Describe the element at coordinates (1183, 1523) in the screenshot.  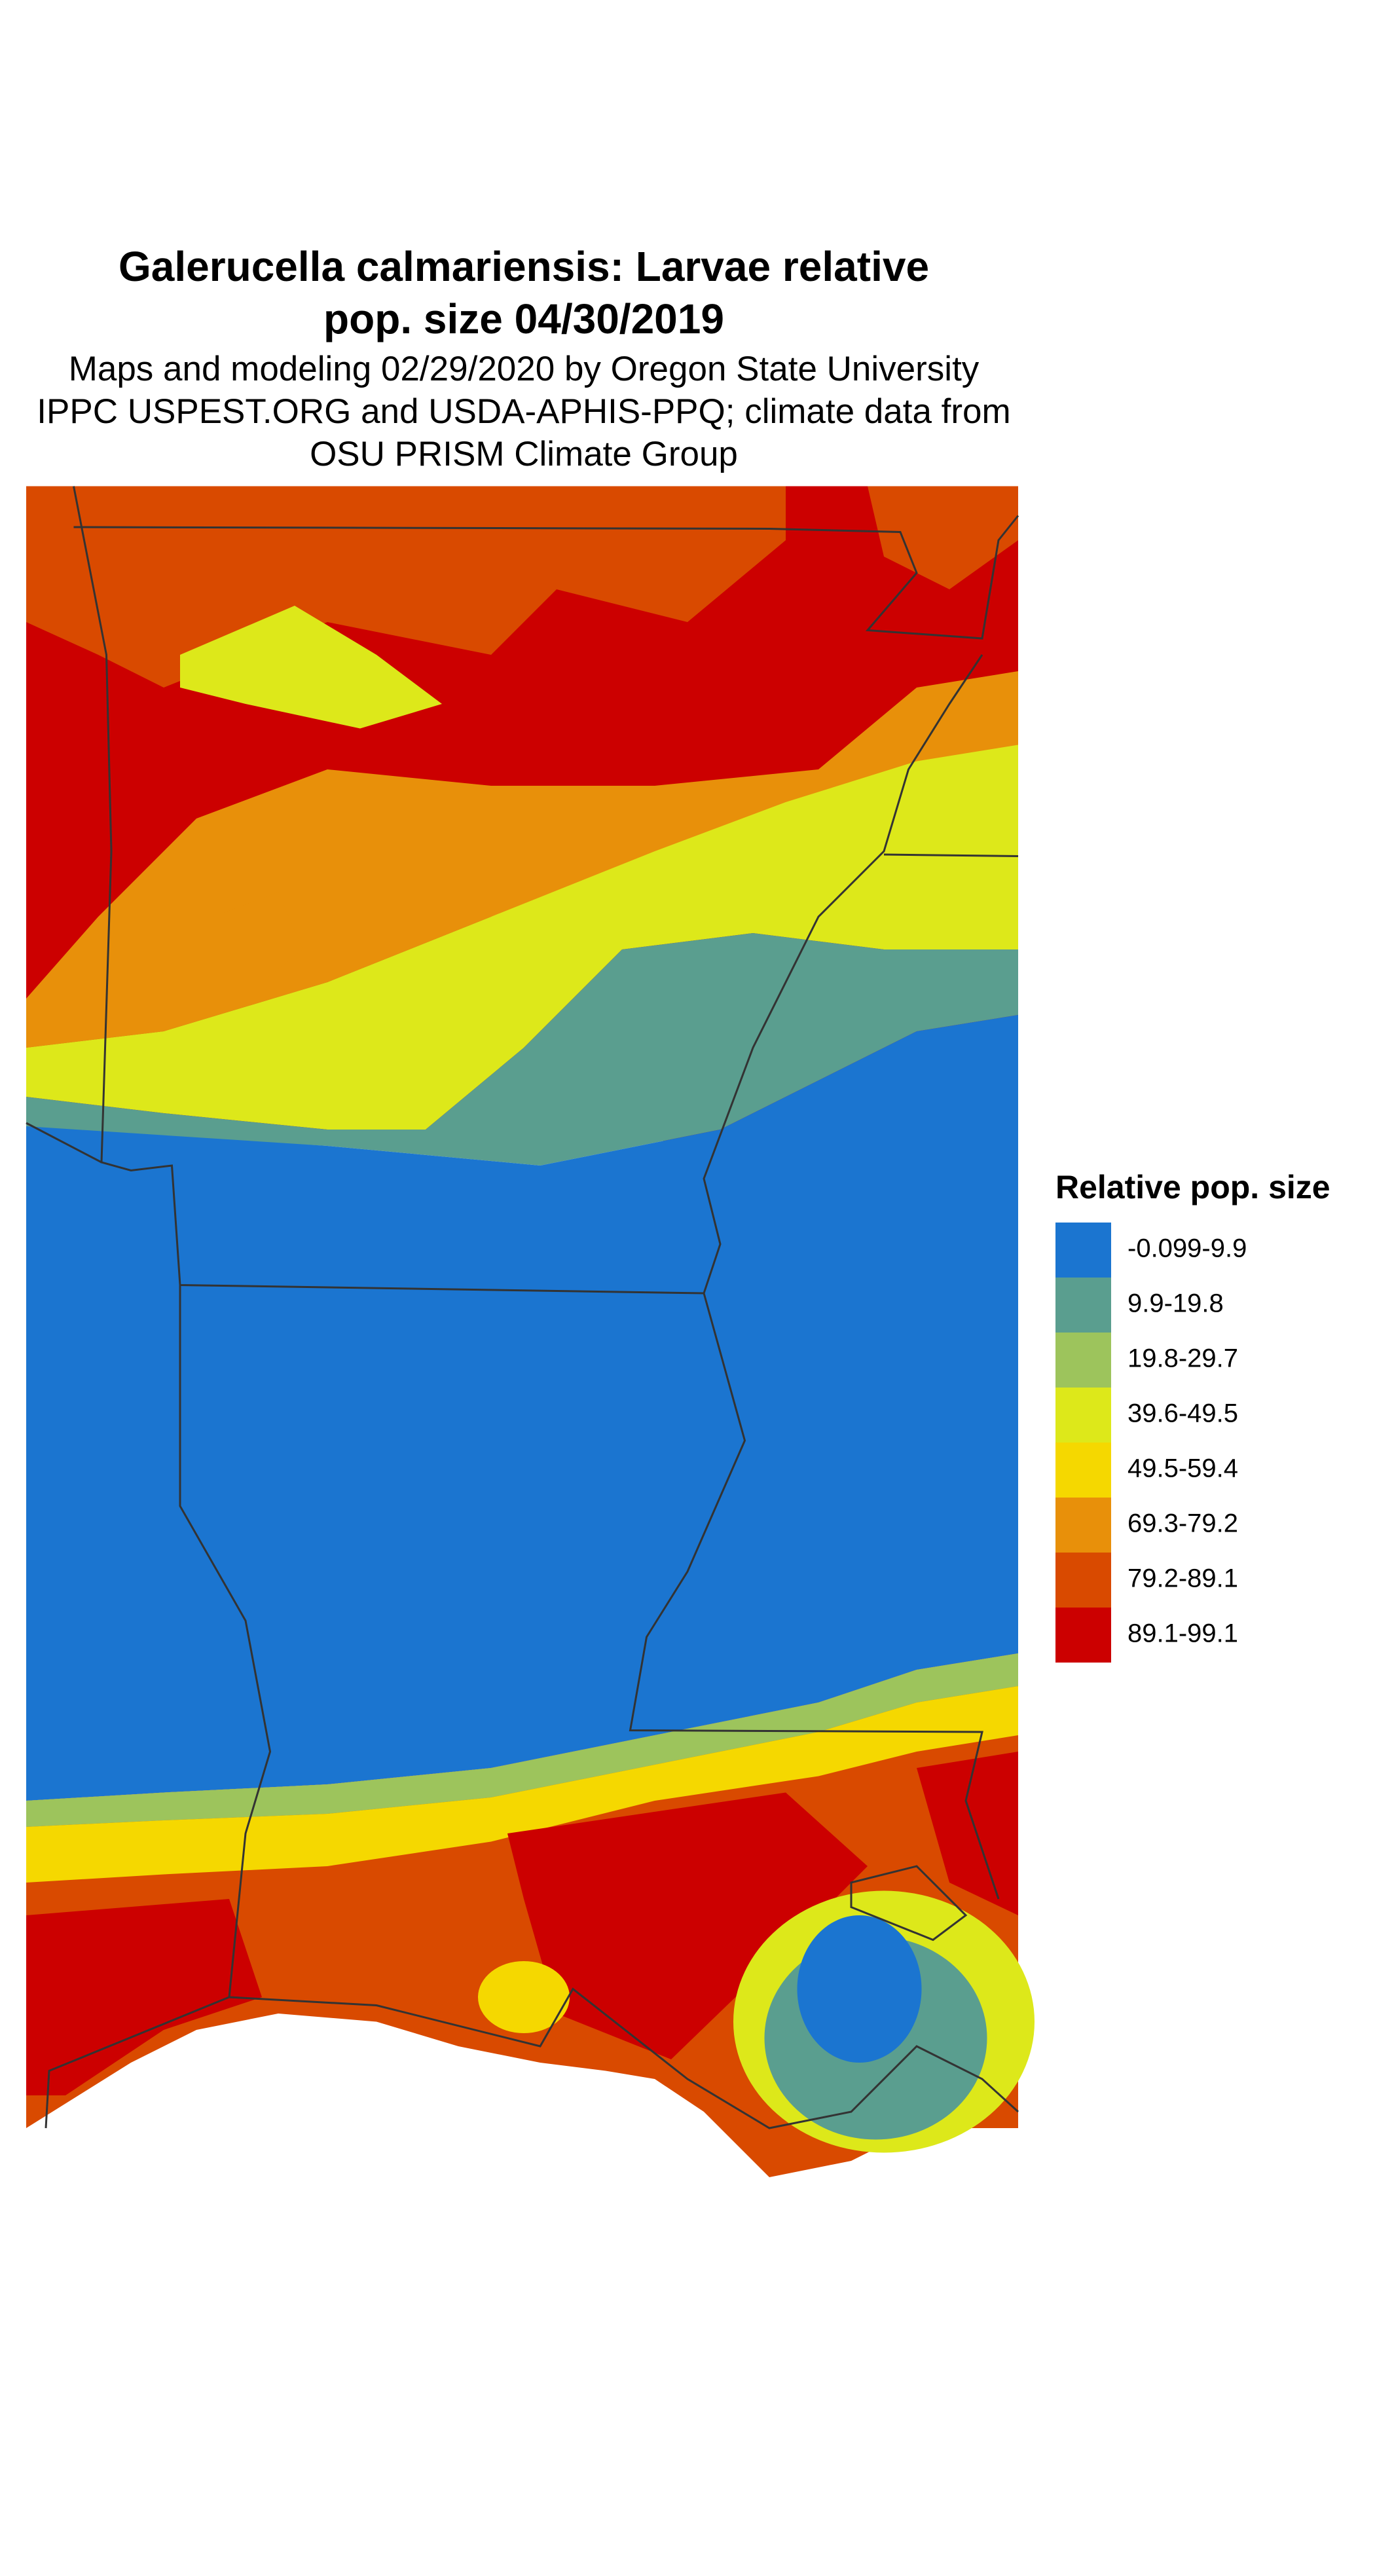
I see `legend-label: 69.3-79.2` at that location.